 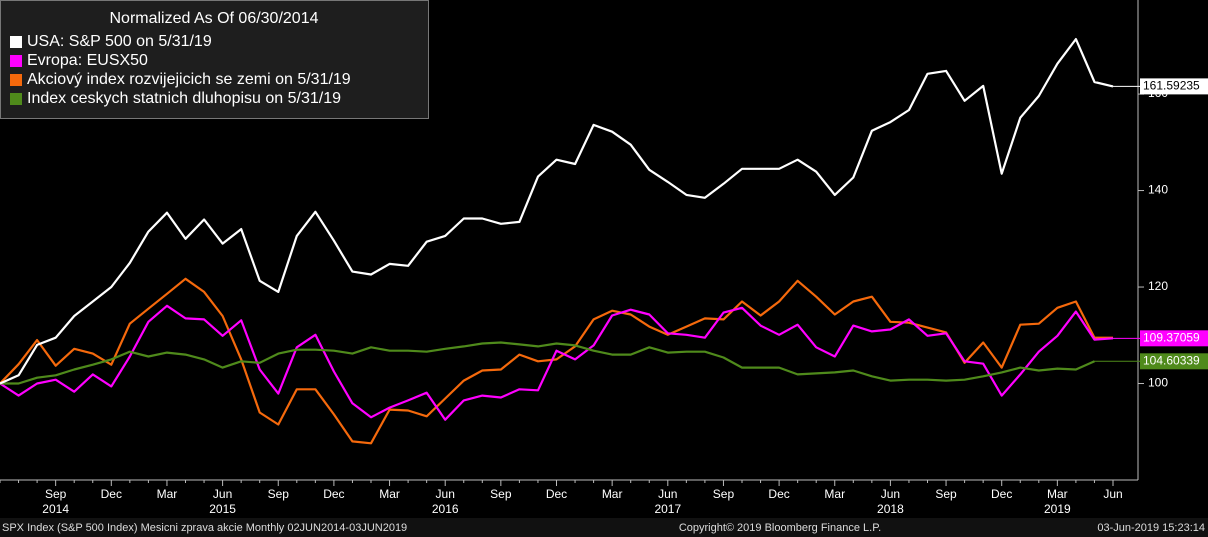 I want to click on legend-label: USA: S&P 500 on 5/31/19, so click(x=119, y=41).